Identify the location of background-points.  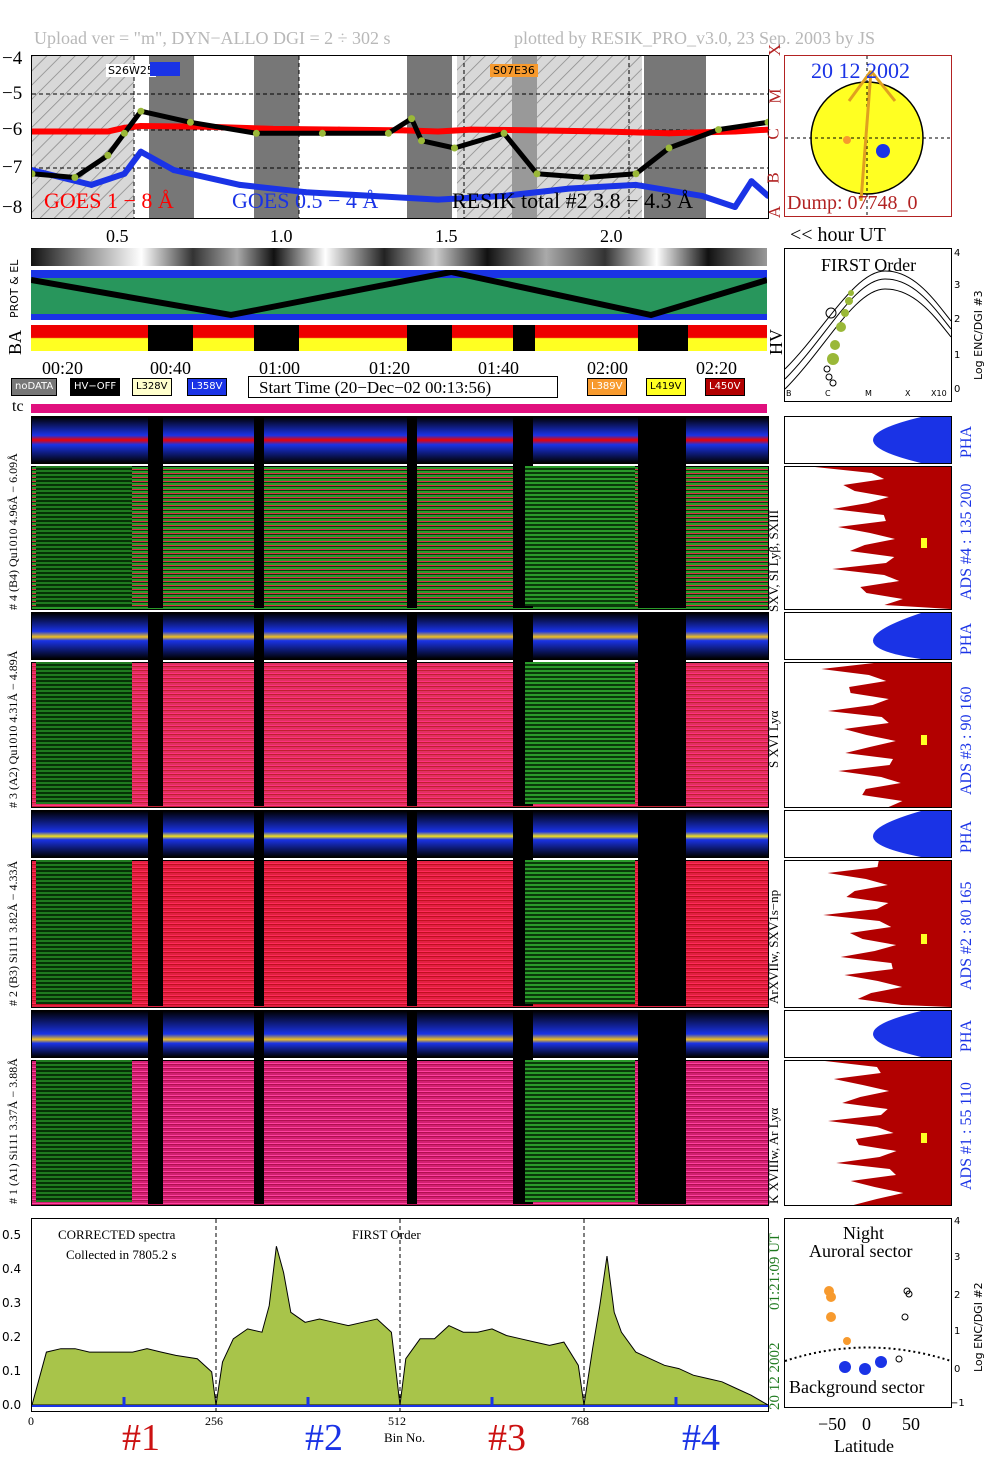
(863, 1365).